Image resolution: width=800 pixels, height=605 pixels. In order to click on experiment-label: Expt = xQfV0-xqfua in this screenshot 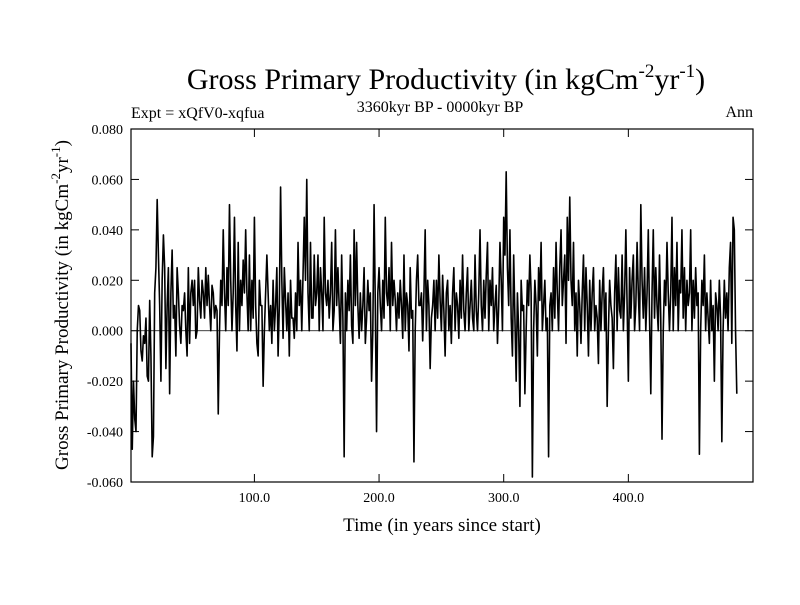, I will do `click(197, 113)`.